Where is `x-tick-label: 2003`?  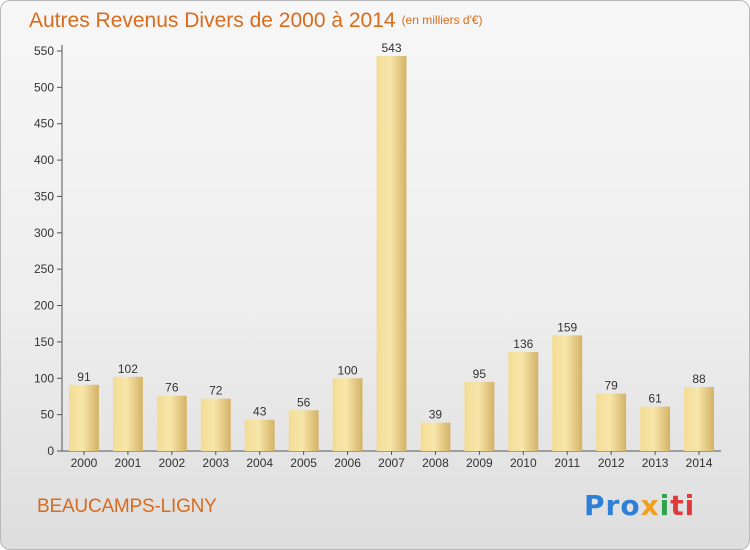
x-tick-label: 2003 is located at coordinates (215, 463).